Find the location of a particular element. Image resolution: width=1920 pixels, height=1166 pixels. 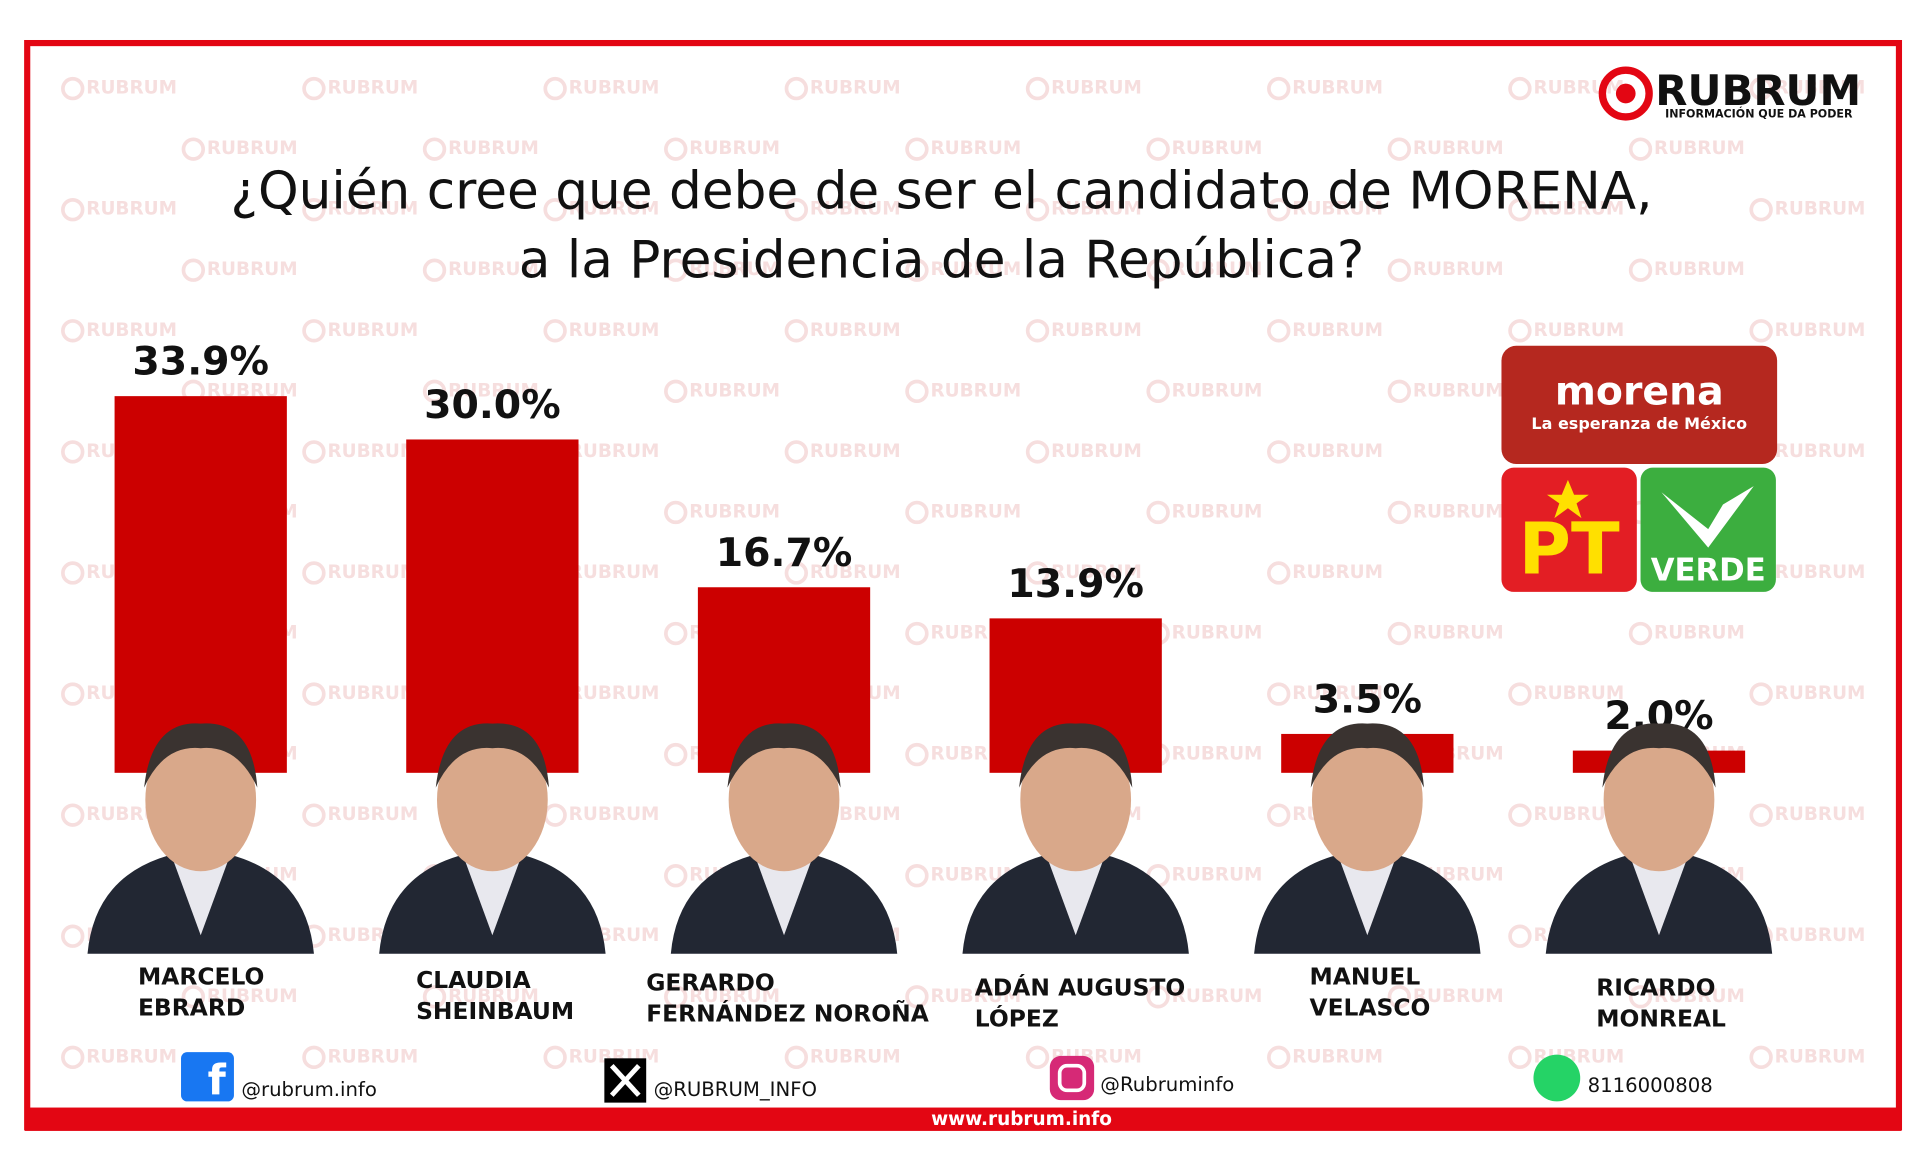

verde-text: VERDE is located at coordinates (1708, 571).